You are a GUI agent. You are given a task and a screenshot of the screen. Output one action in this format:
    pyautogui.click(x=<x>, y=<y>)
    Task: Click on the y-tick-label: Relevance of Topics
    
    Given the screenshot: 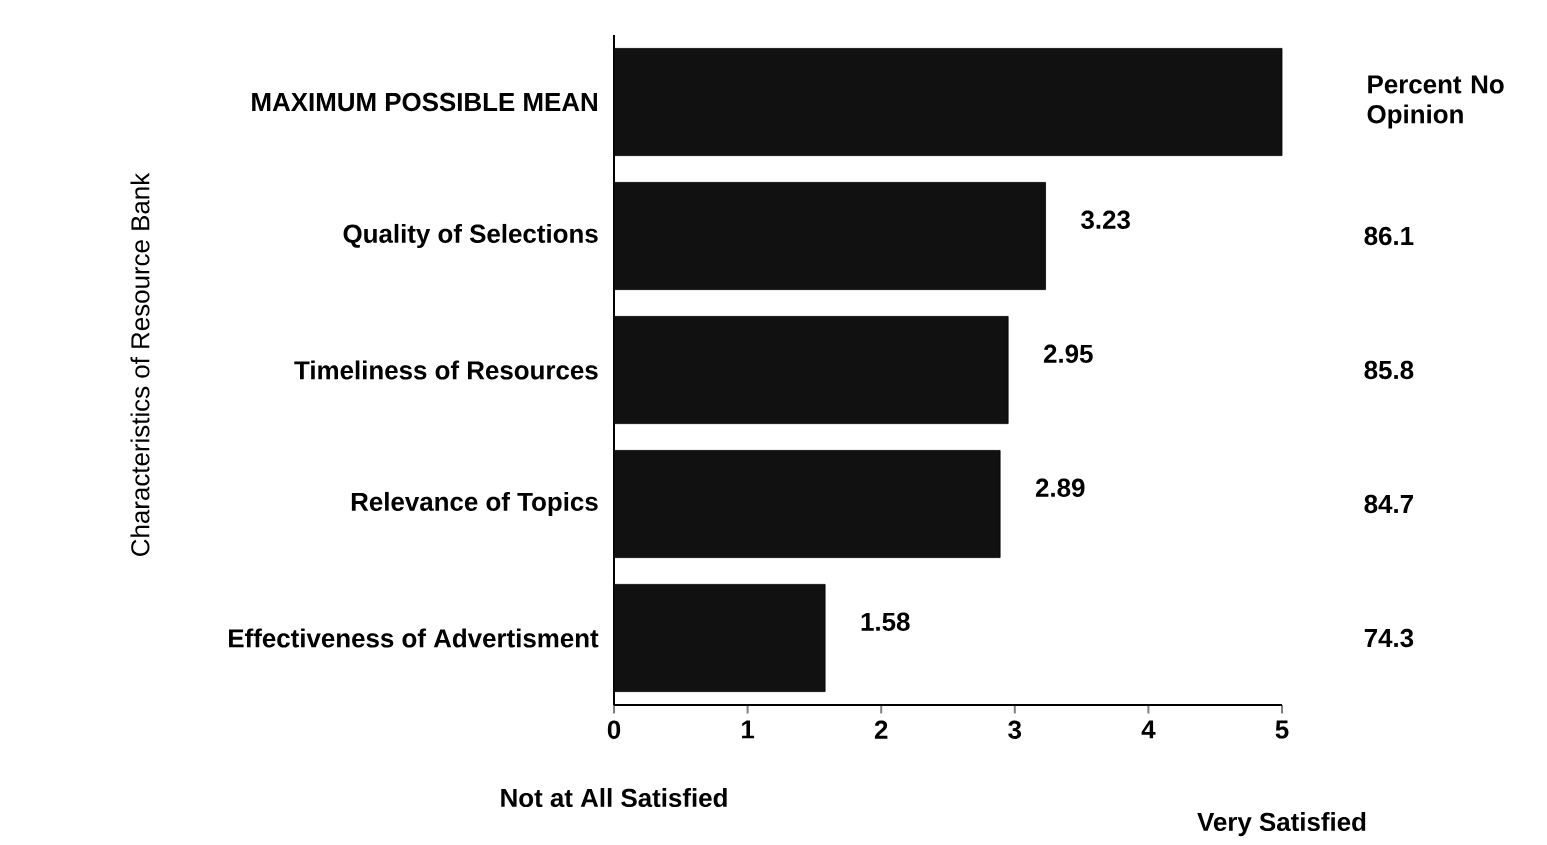 What is the action you would take?
    pyautogui.click(x=474, y=504)
    